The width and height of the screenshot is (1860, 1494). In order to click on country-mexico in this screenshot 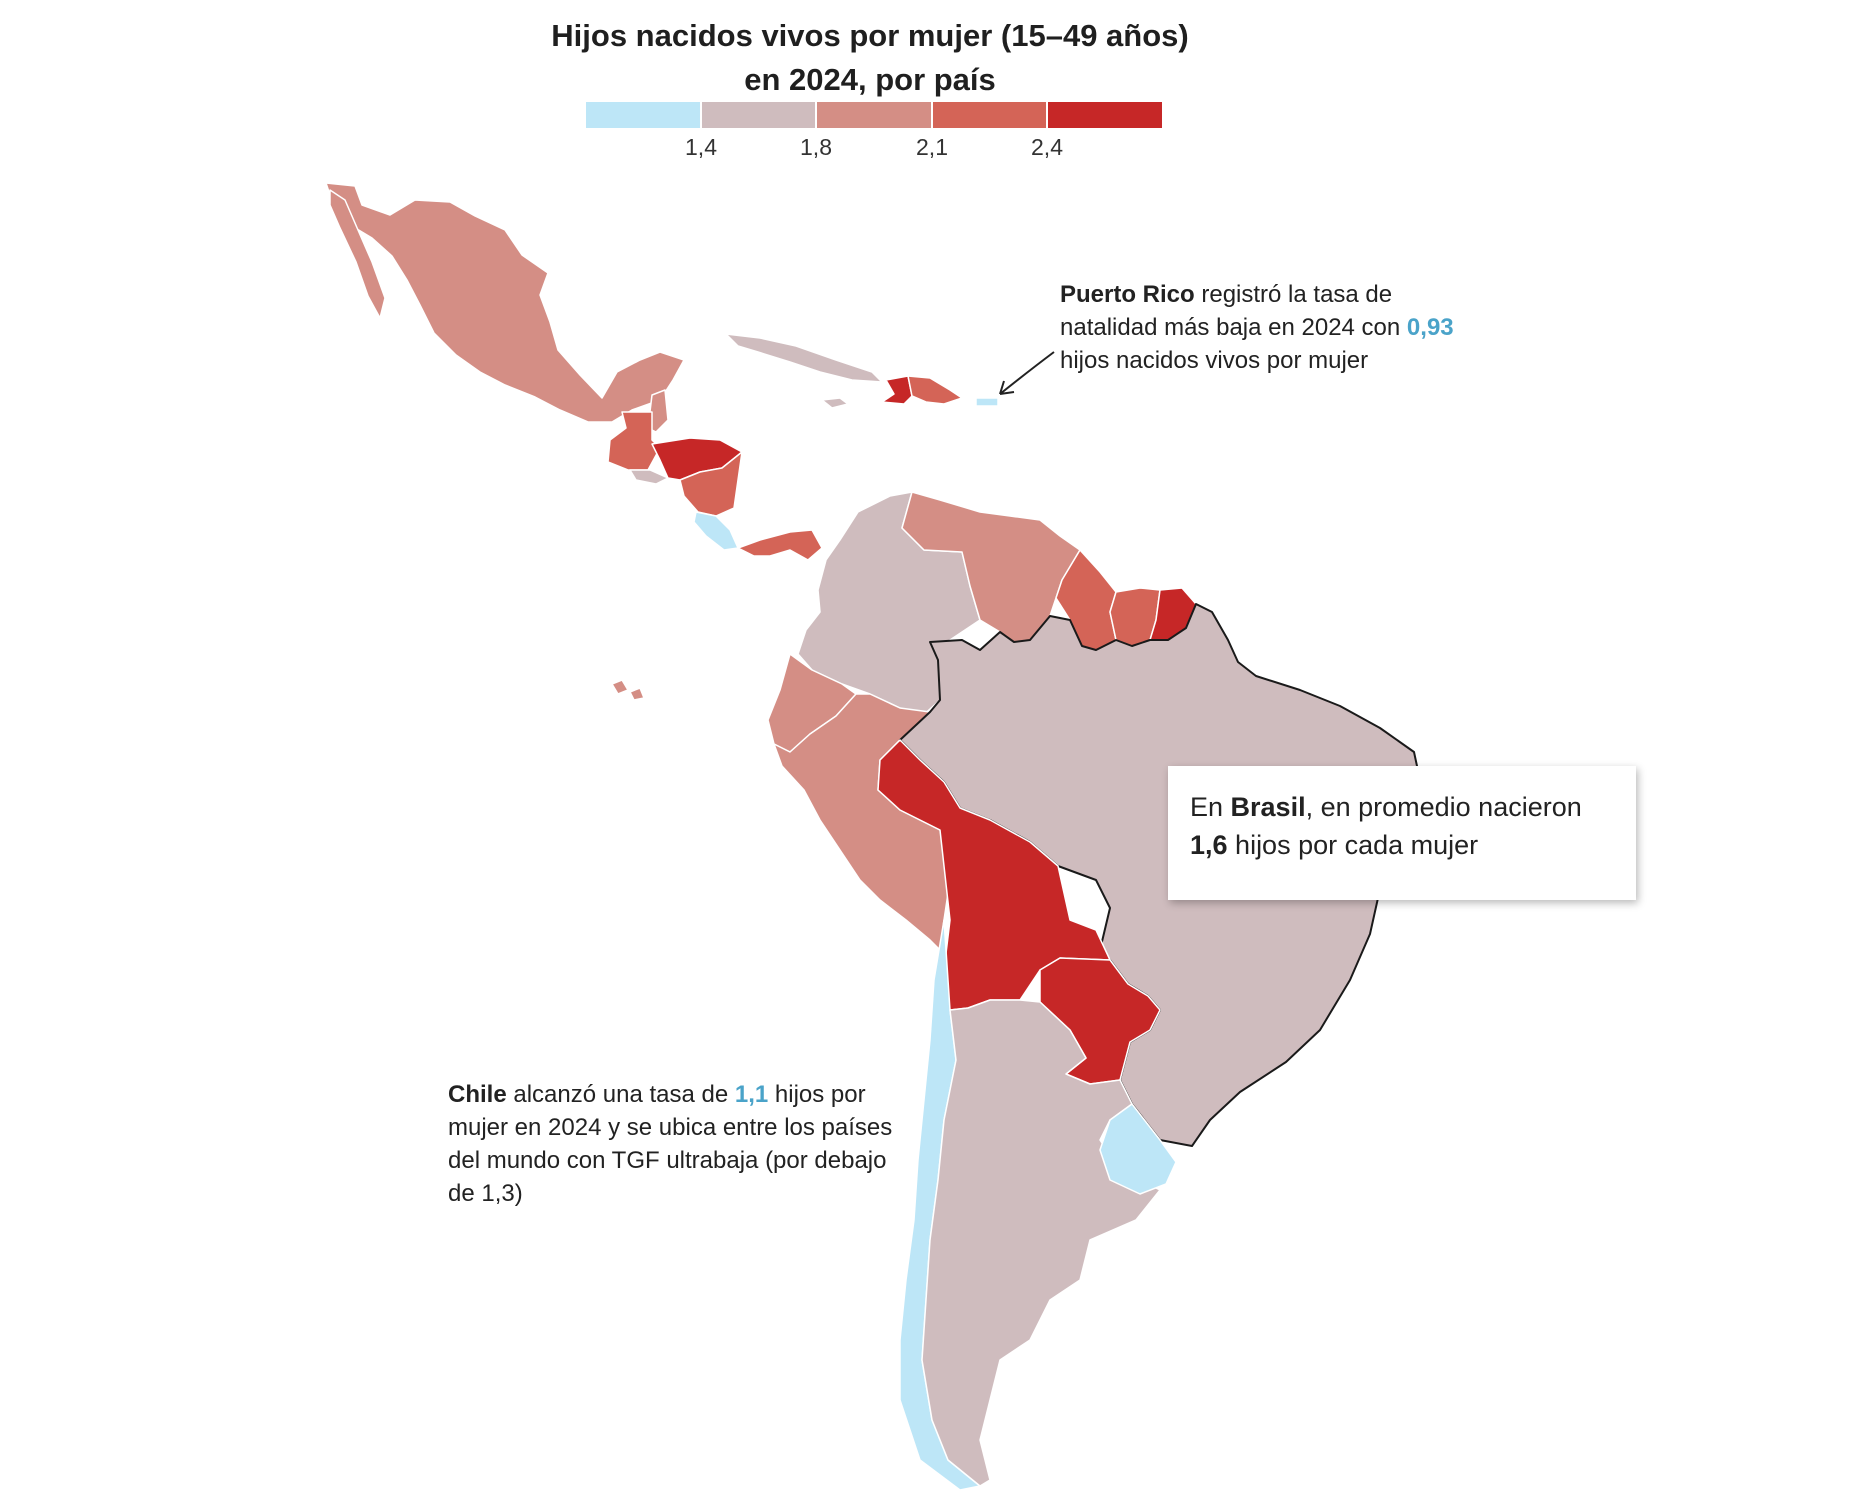, I will do `click(505, 302)`.